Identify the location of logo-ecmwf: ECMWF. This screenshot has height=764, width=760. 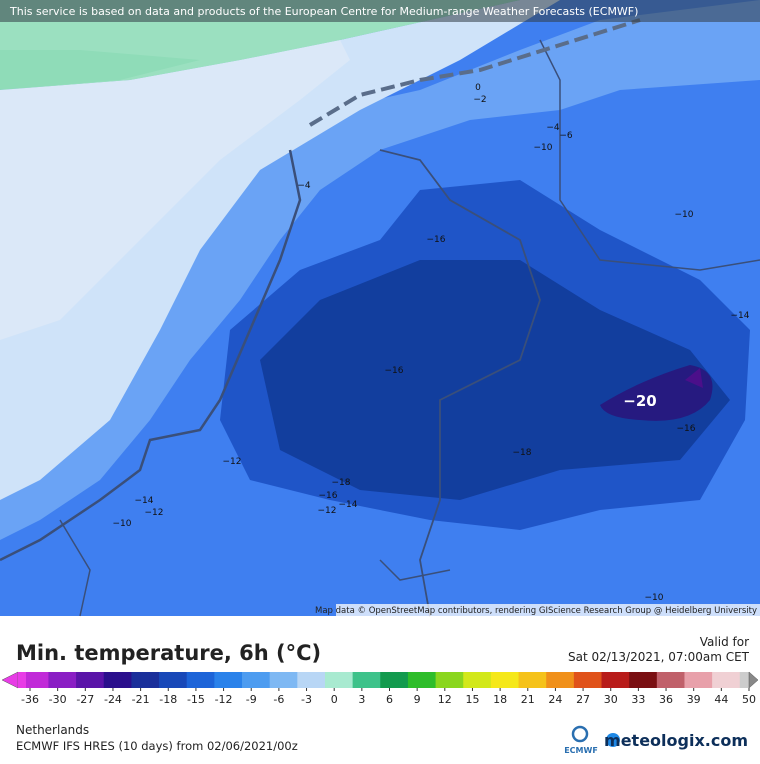
(581, 750).